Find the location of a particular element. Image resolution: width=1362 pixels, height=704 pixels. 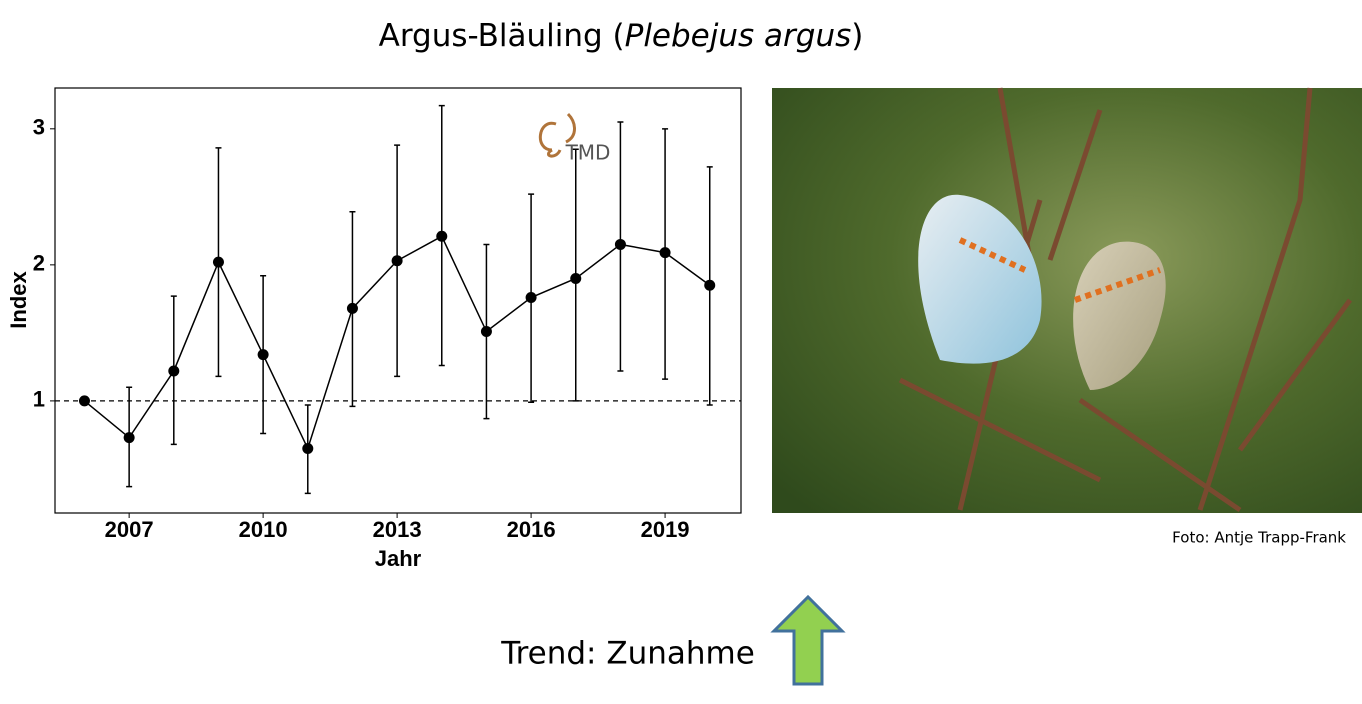

trend-label: Trend: Zunahme is located at coordinates (627, 654).